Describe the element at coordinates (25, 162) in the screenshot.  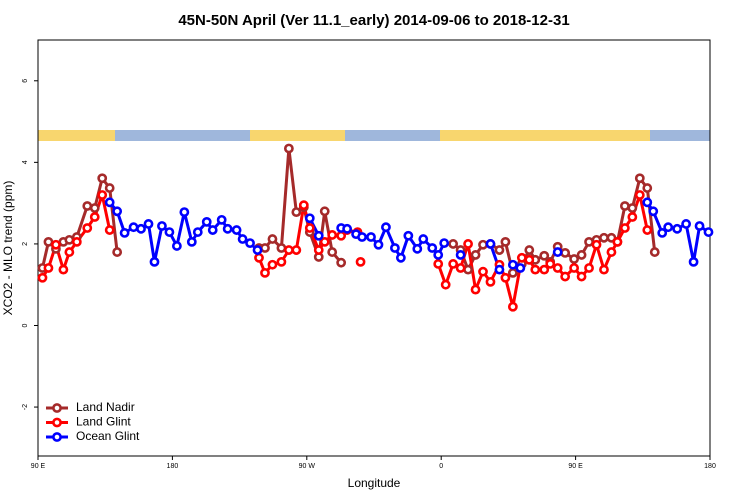
I see `y-tick-label: 4` at that location.